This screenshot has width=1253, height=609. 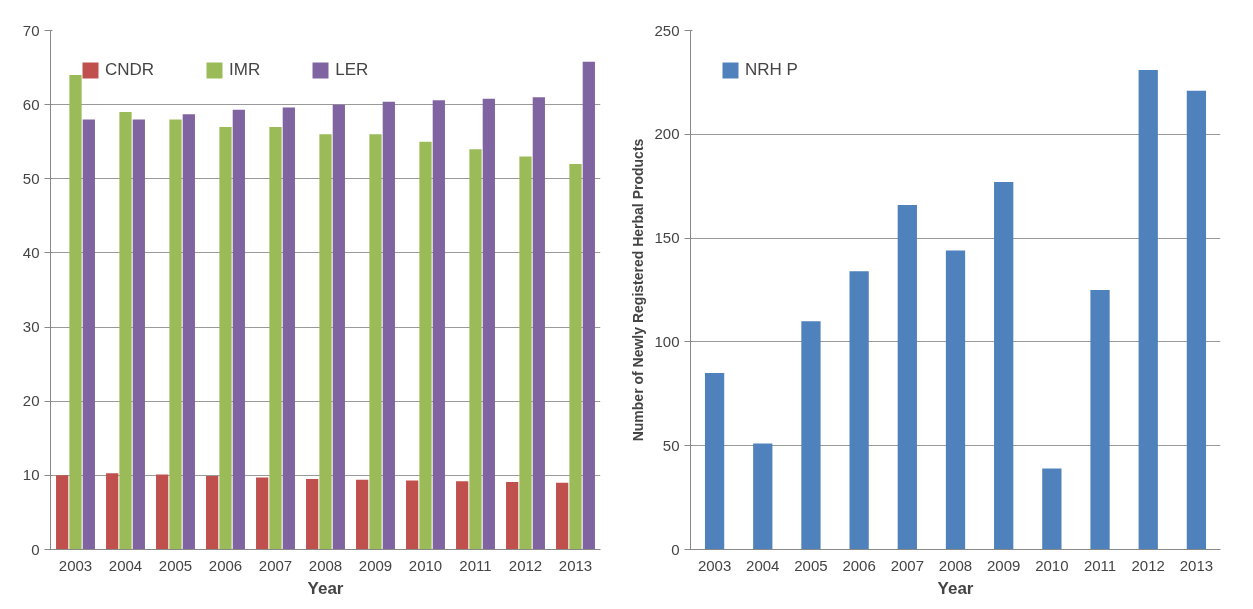 What do you see at coordinates (31, 475) in the screenshot?
I see `y-tick-label: 10` at bounding box center [31, 475].